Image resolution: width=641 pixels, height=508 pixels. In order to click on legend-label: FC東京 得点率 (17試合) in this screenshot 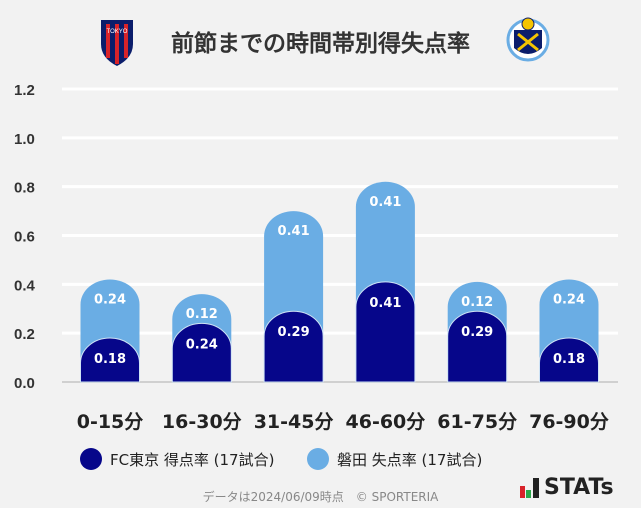, I will do `click(192, 459)`.